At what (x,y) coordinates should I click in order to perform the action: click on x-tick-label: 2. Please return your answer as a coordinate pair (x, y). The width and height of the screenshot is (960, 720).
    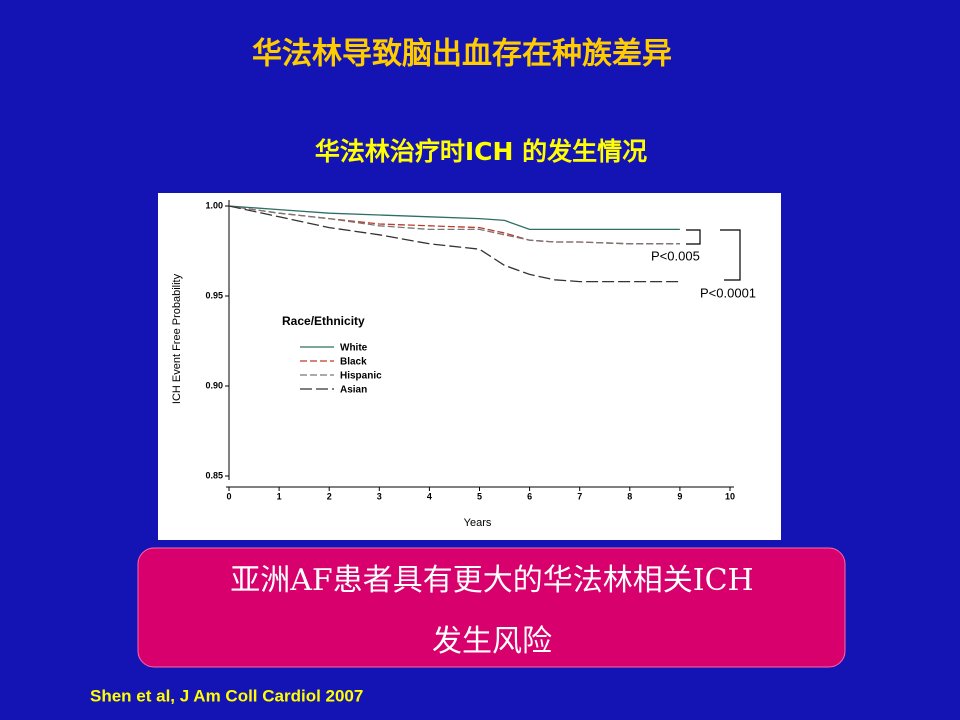
    Looking at the image, I should click on (329, 496).